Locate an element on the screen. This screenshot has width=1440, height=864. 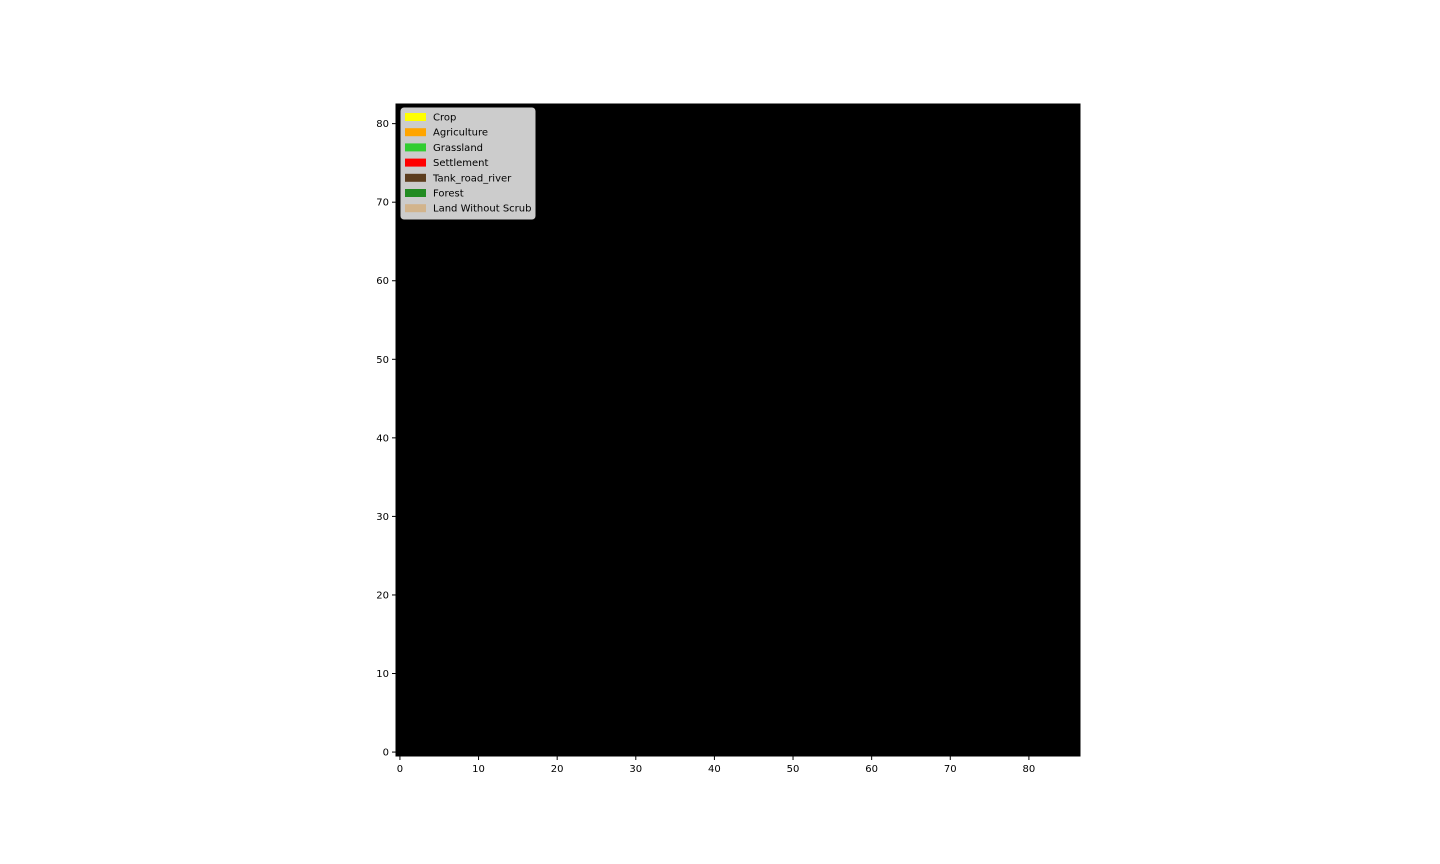
y-tick-label: 30 is located at coordinates (382, 517).